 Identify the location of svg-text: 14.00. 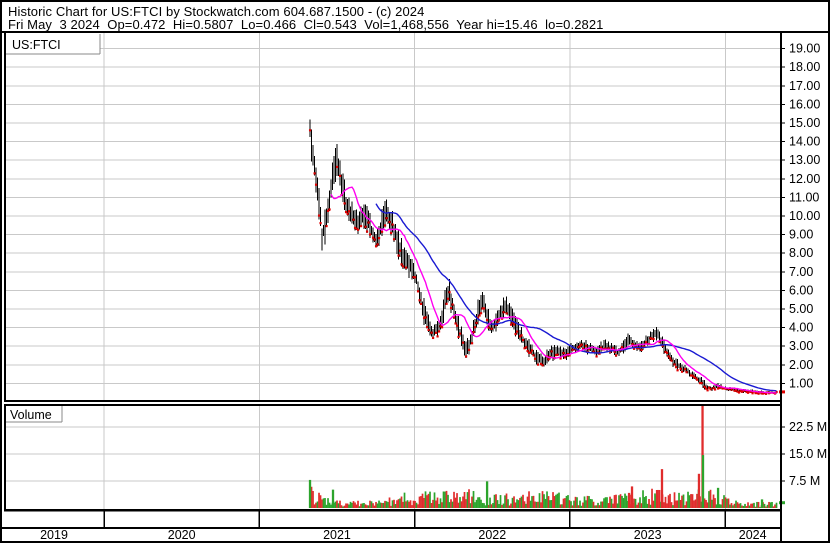
(804, 142).